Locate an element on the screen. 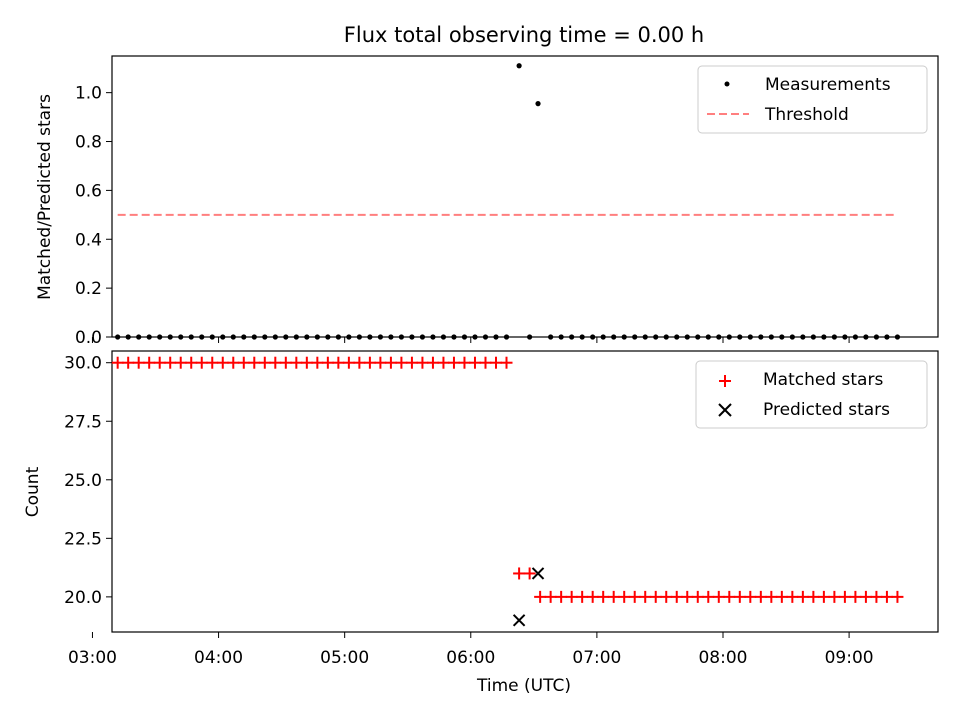  x-tick-label: 09:00 is located at coordinates (849, 658).